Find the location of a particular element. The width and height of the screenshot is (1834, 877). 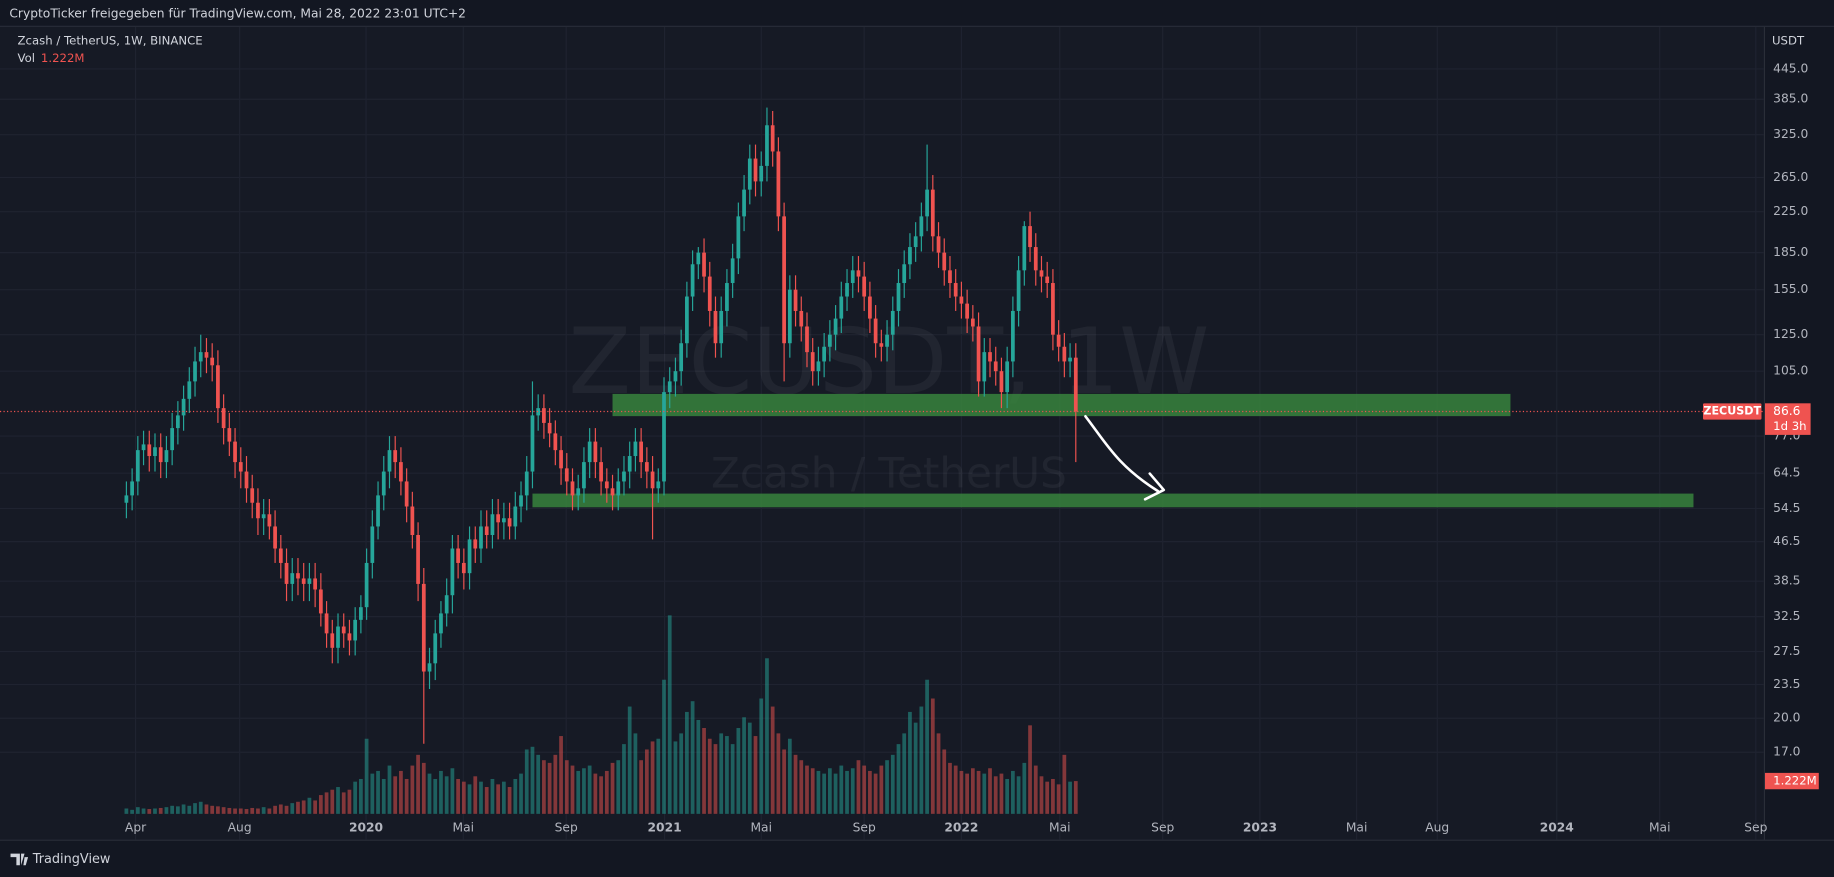

x-tick-label: Sep is located at coordinates (1162, 827).